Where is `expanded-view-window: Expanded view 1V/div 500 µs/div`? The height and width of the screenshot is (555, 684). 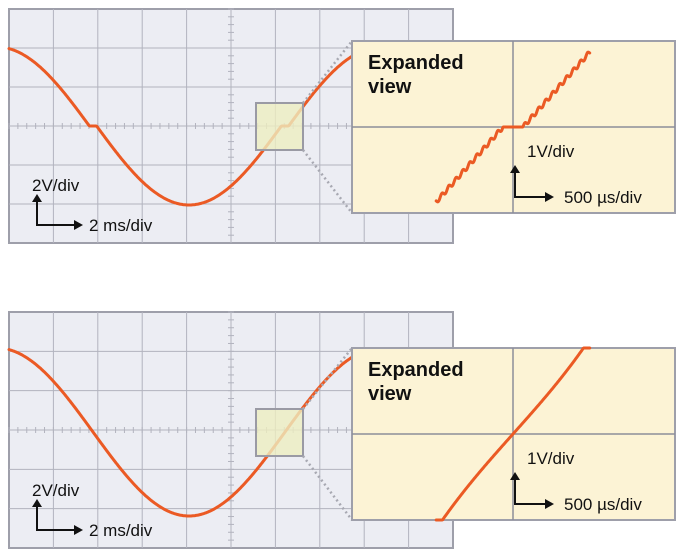 expanded-view-window: Expanded view 1V/div 500 µs/div is located at coordinates (513, 127).